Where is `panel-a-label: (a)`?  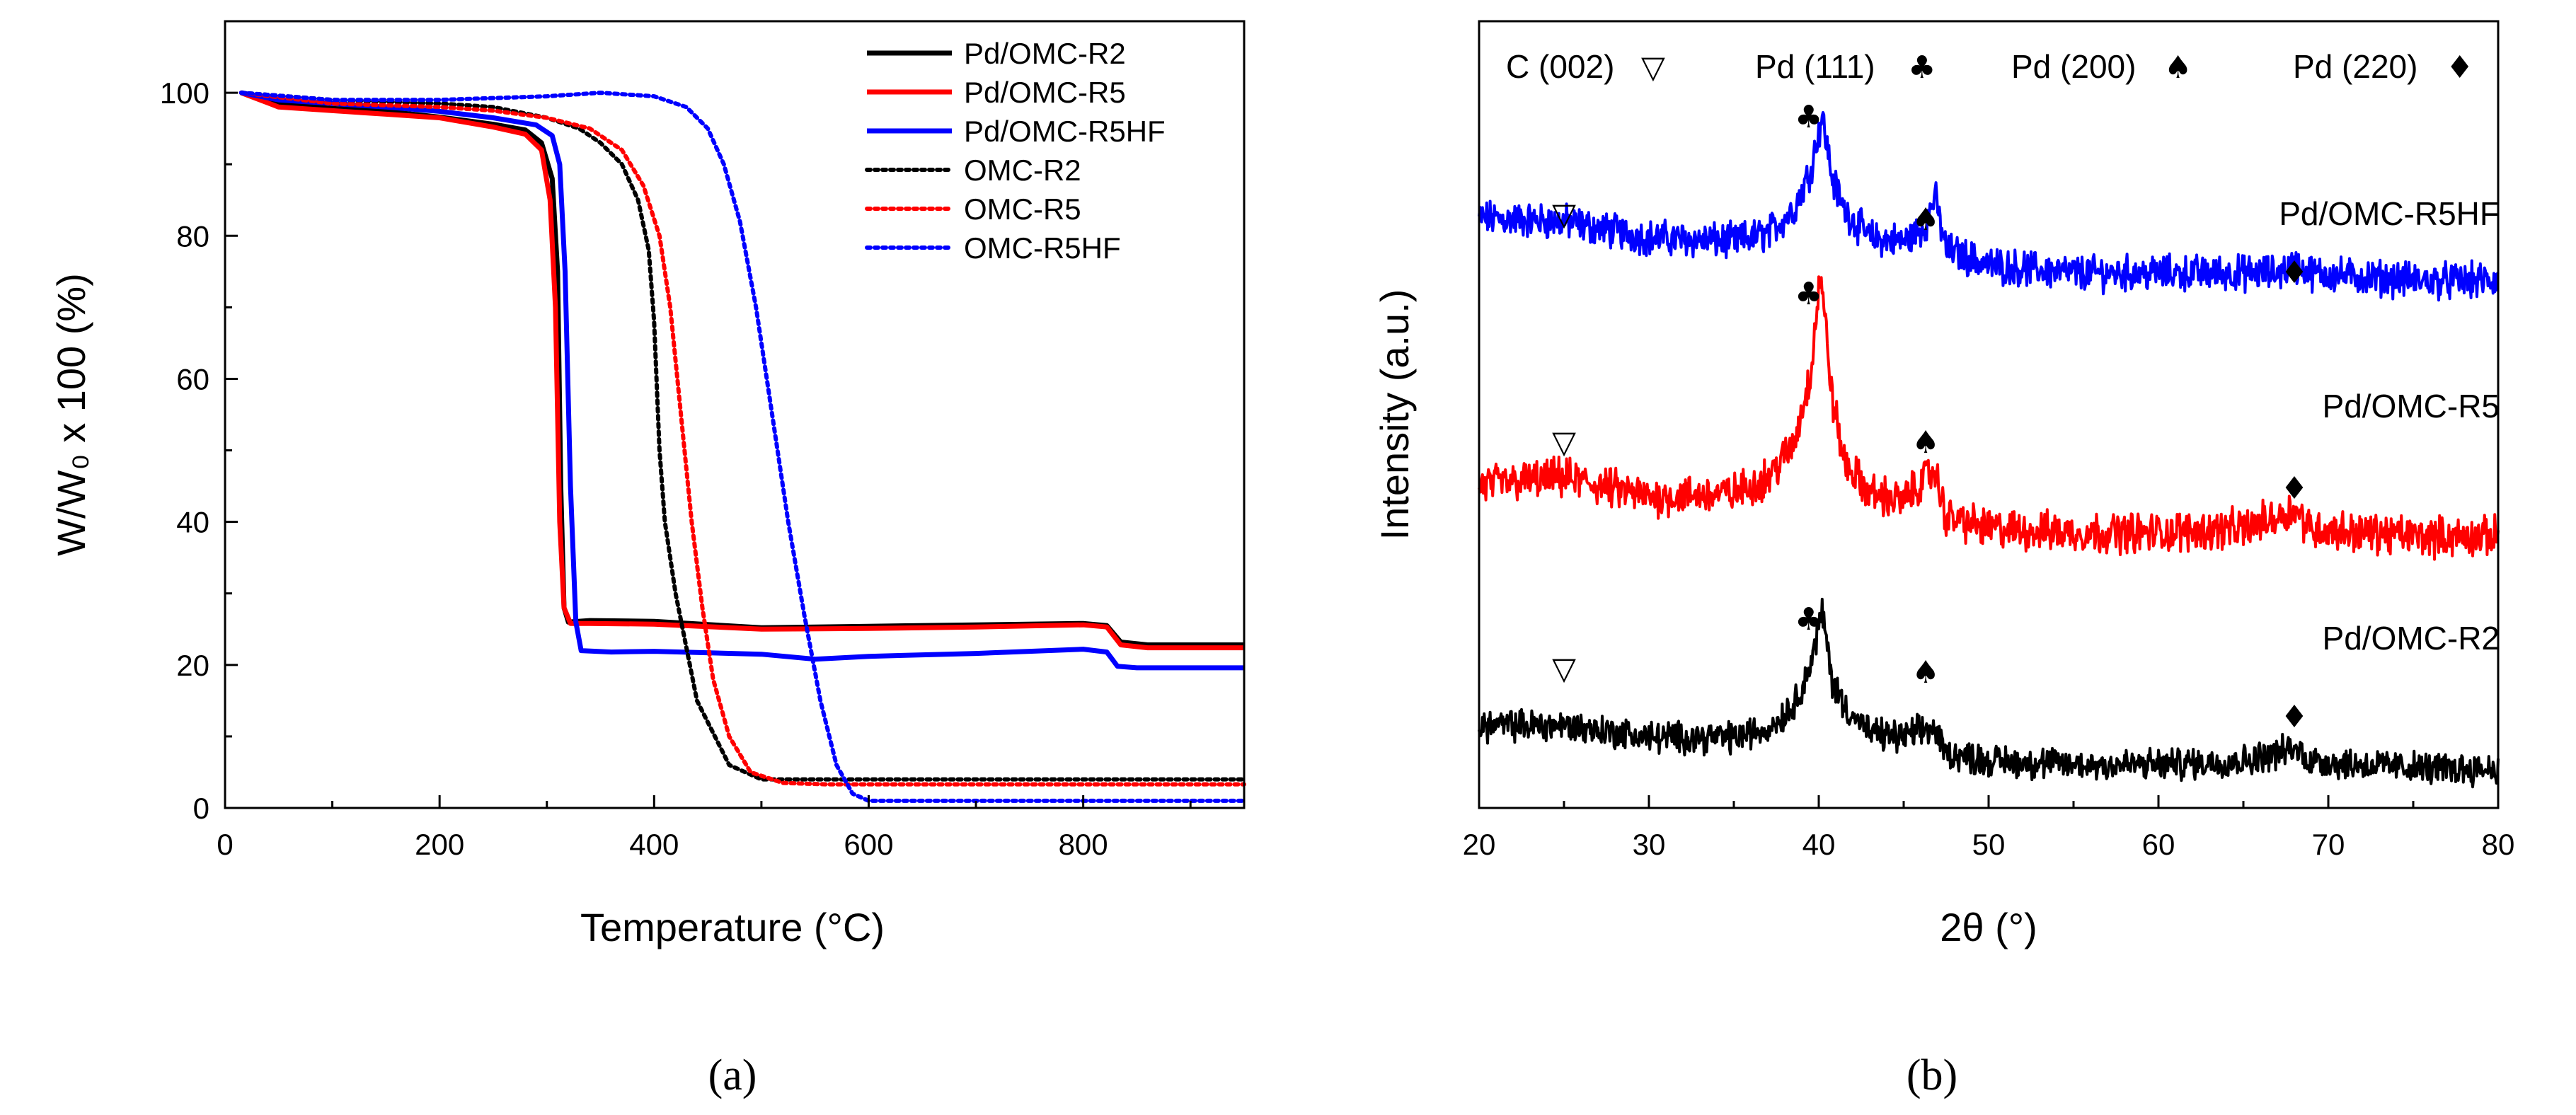
panel-a-label: (a) is located at coordinates (733, 1075).